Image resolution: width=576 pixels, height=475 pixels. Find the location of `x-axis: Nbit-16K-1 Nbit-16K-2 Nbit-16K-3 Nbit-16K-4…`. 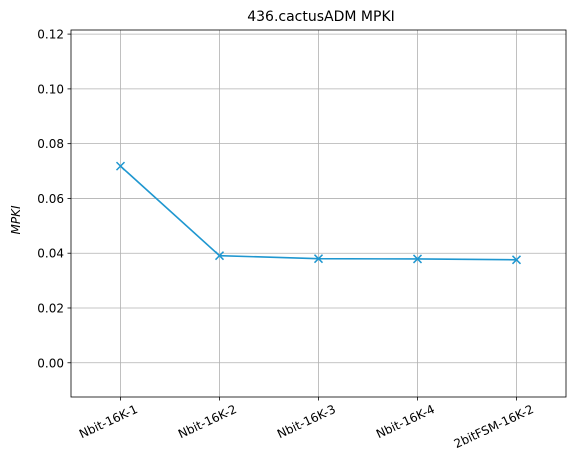

x-axis: Nbit-16K-1 Nbit-16K-2 Nbit-16K-3 Nbit-16K-4… is located at coordinates (306, 424).